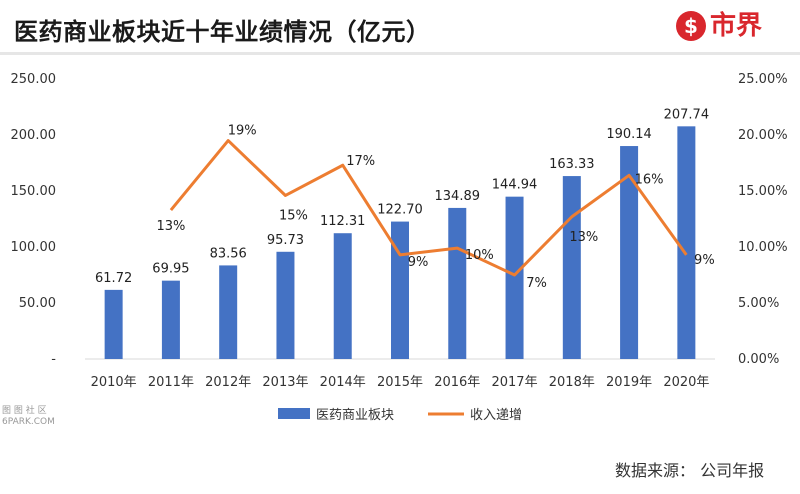  What do you see at coordinates (37, 303) in the screenshot?
I see `y-left-tick-label: 50.00` at bounding box center [37, 303].